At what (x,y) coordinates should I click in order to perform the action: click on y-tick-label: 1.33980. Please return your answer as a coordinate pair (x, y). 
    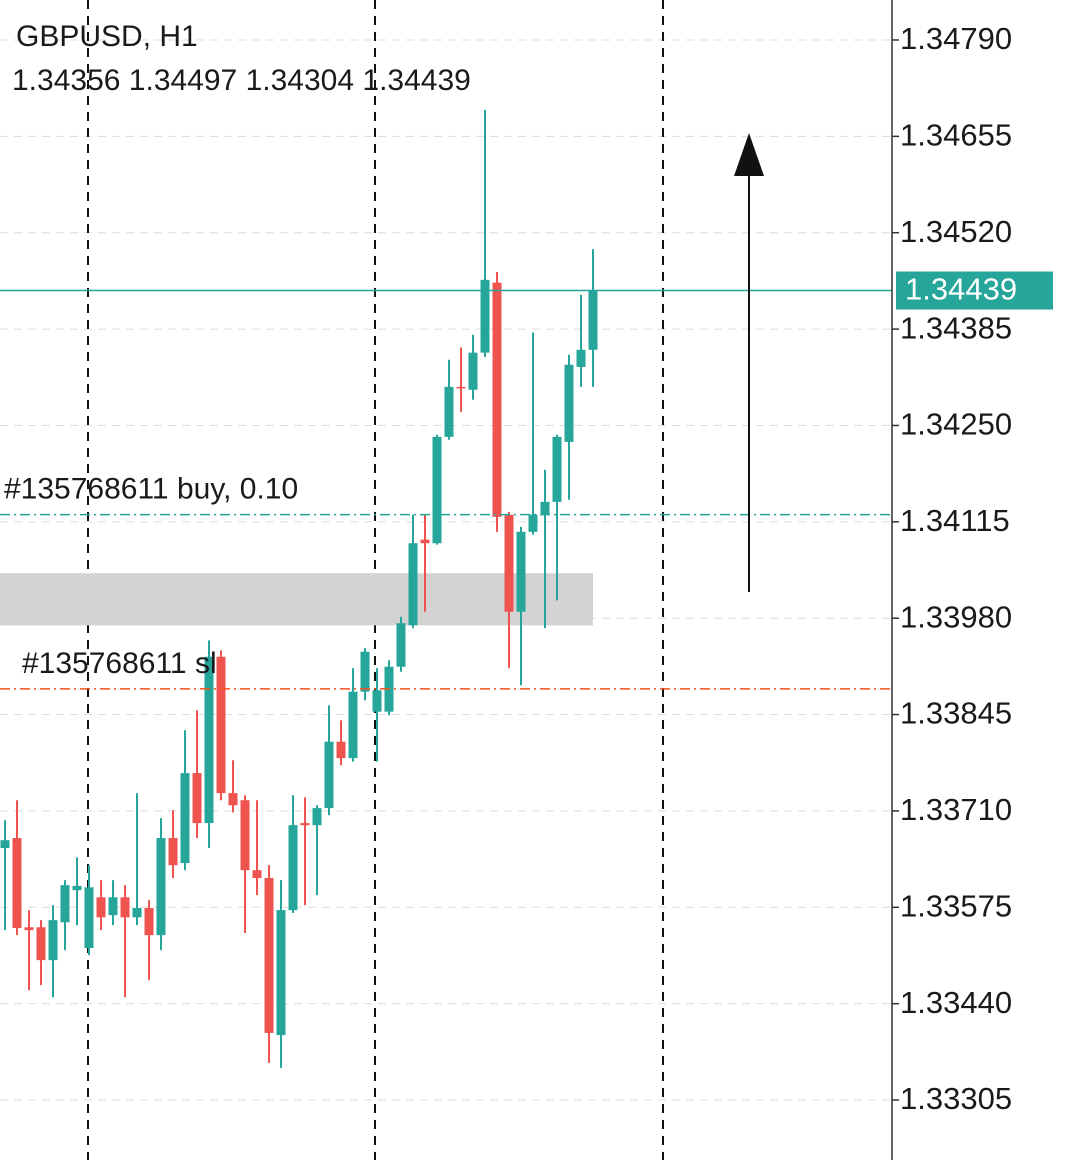
    Looking at the image, I should click on (956, 616).